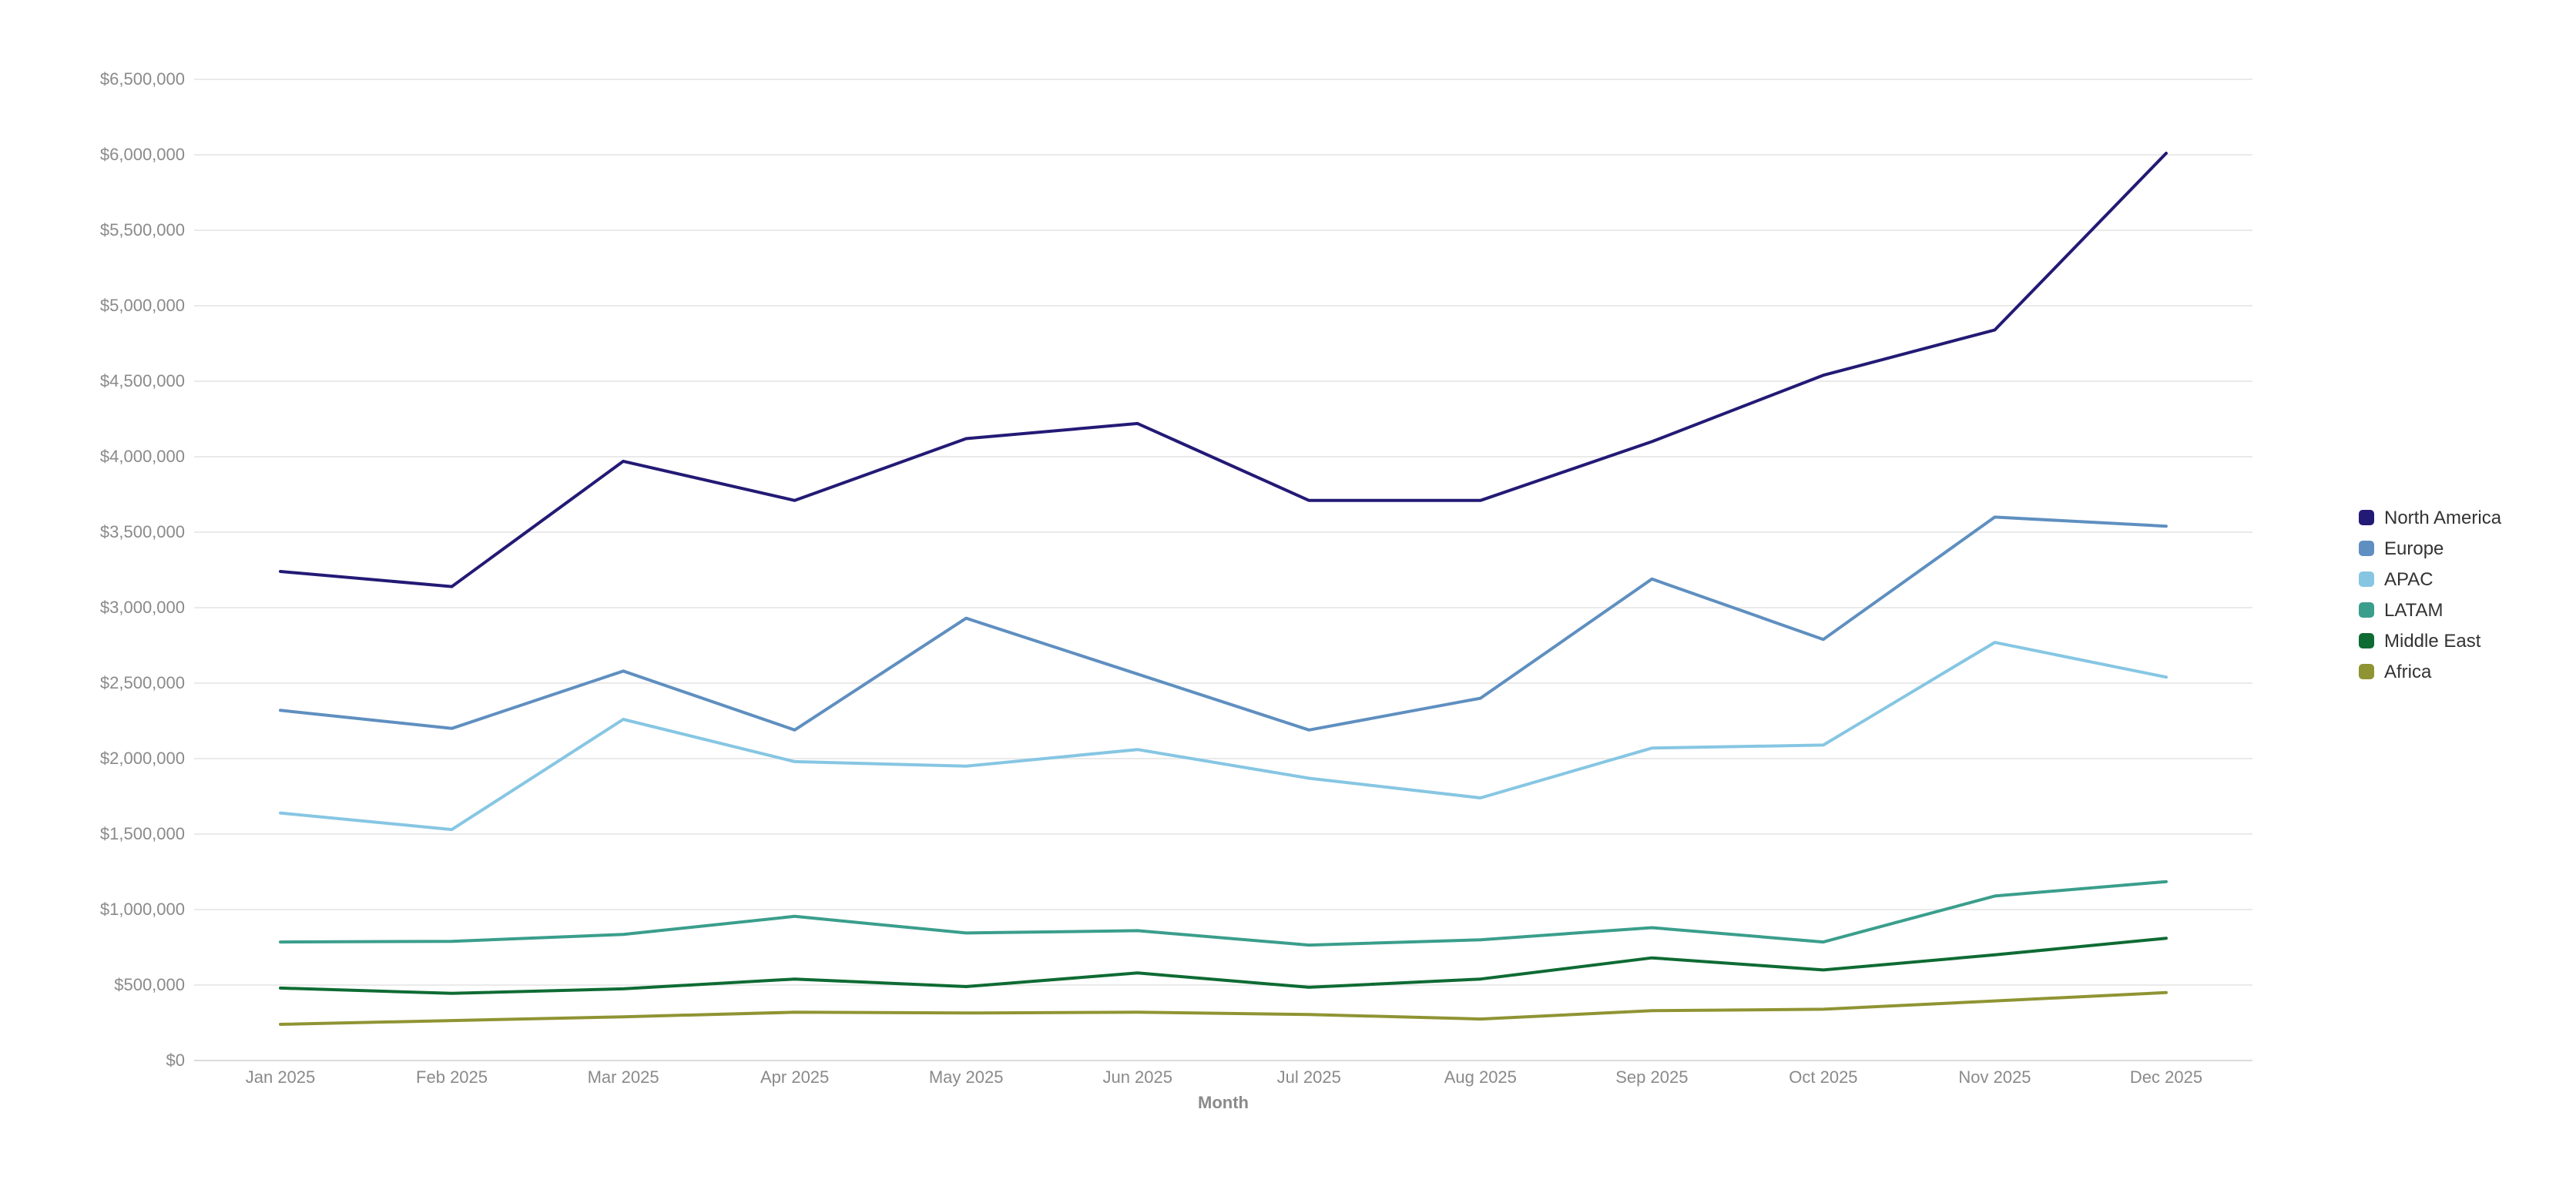 This screenshot has width=2576, height=1193. Describe the element at coordinates (175, 1060) in the screenshot. I see `y-tick-label: $0` at that location.